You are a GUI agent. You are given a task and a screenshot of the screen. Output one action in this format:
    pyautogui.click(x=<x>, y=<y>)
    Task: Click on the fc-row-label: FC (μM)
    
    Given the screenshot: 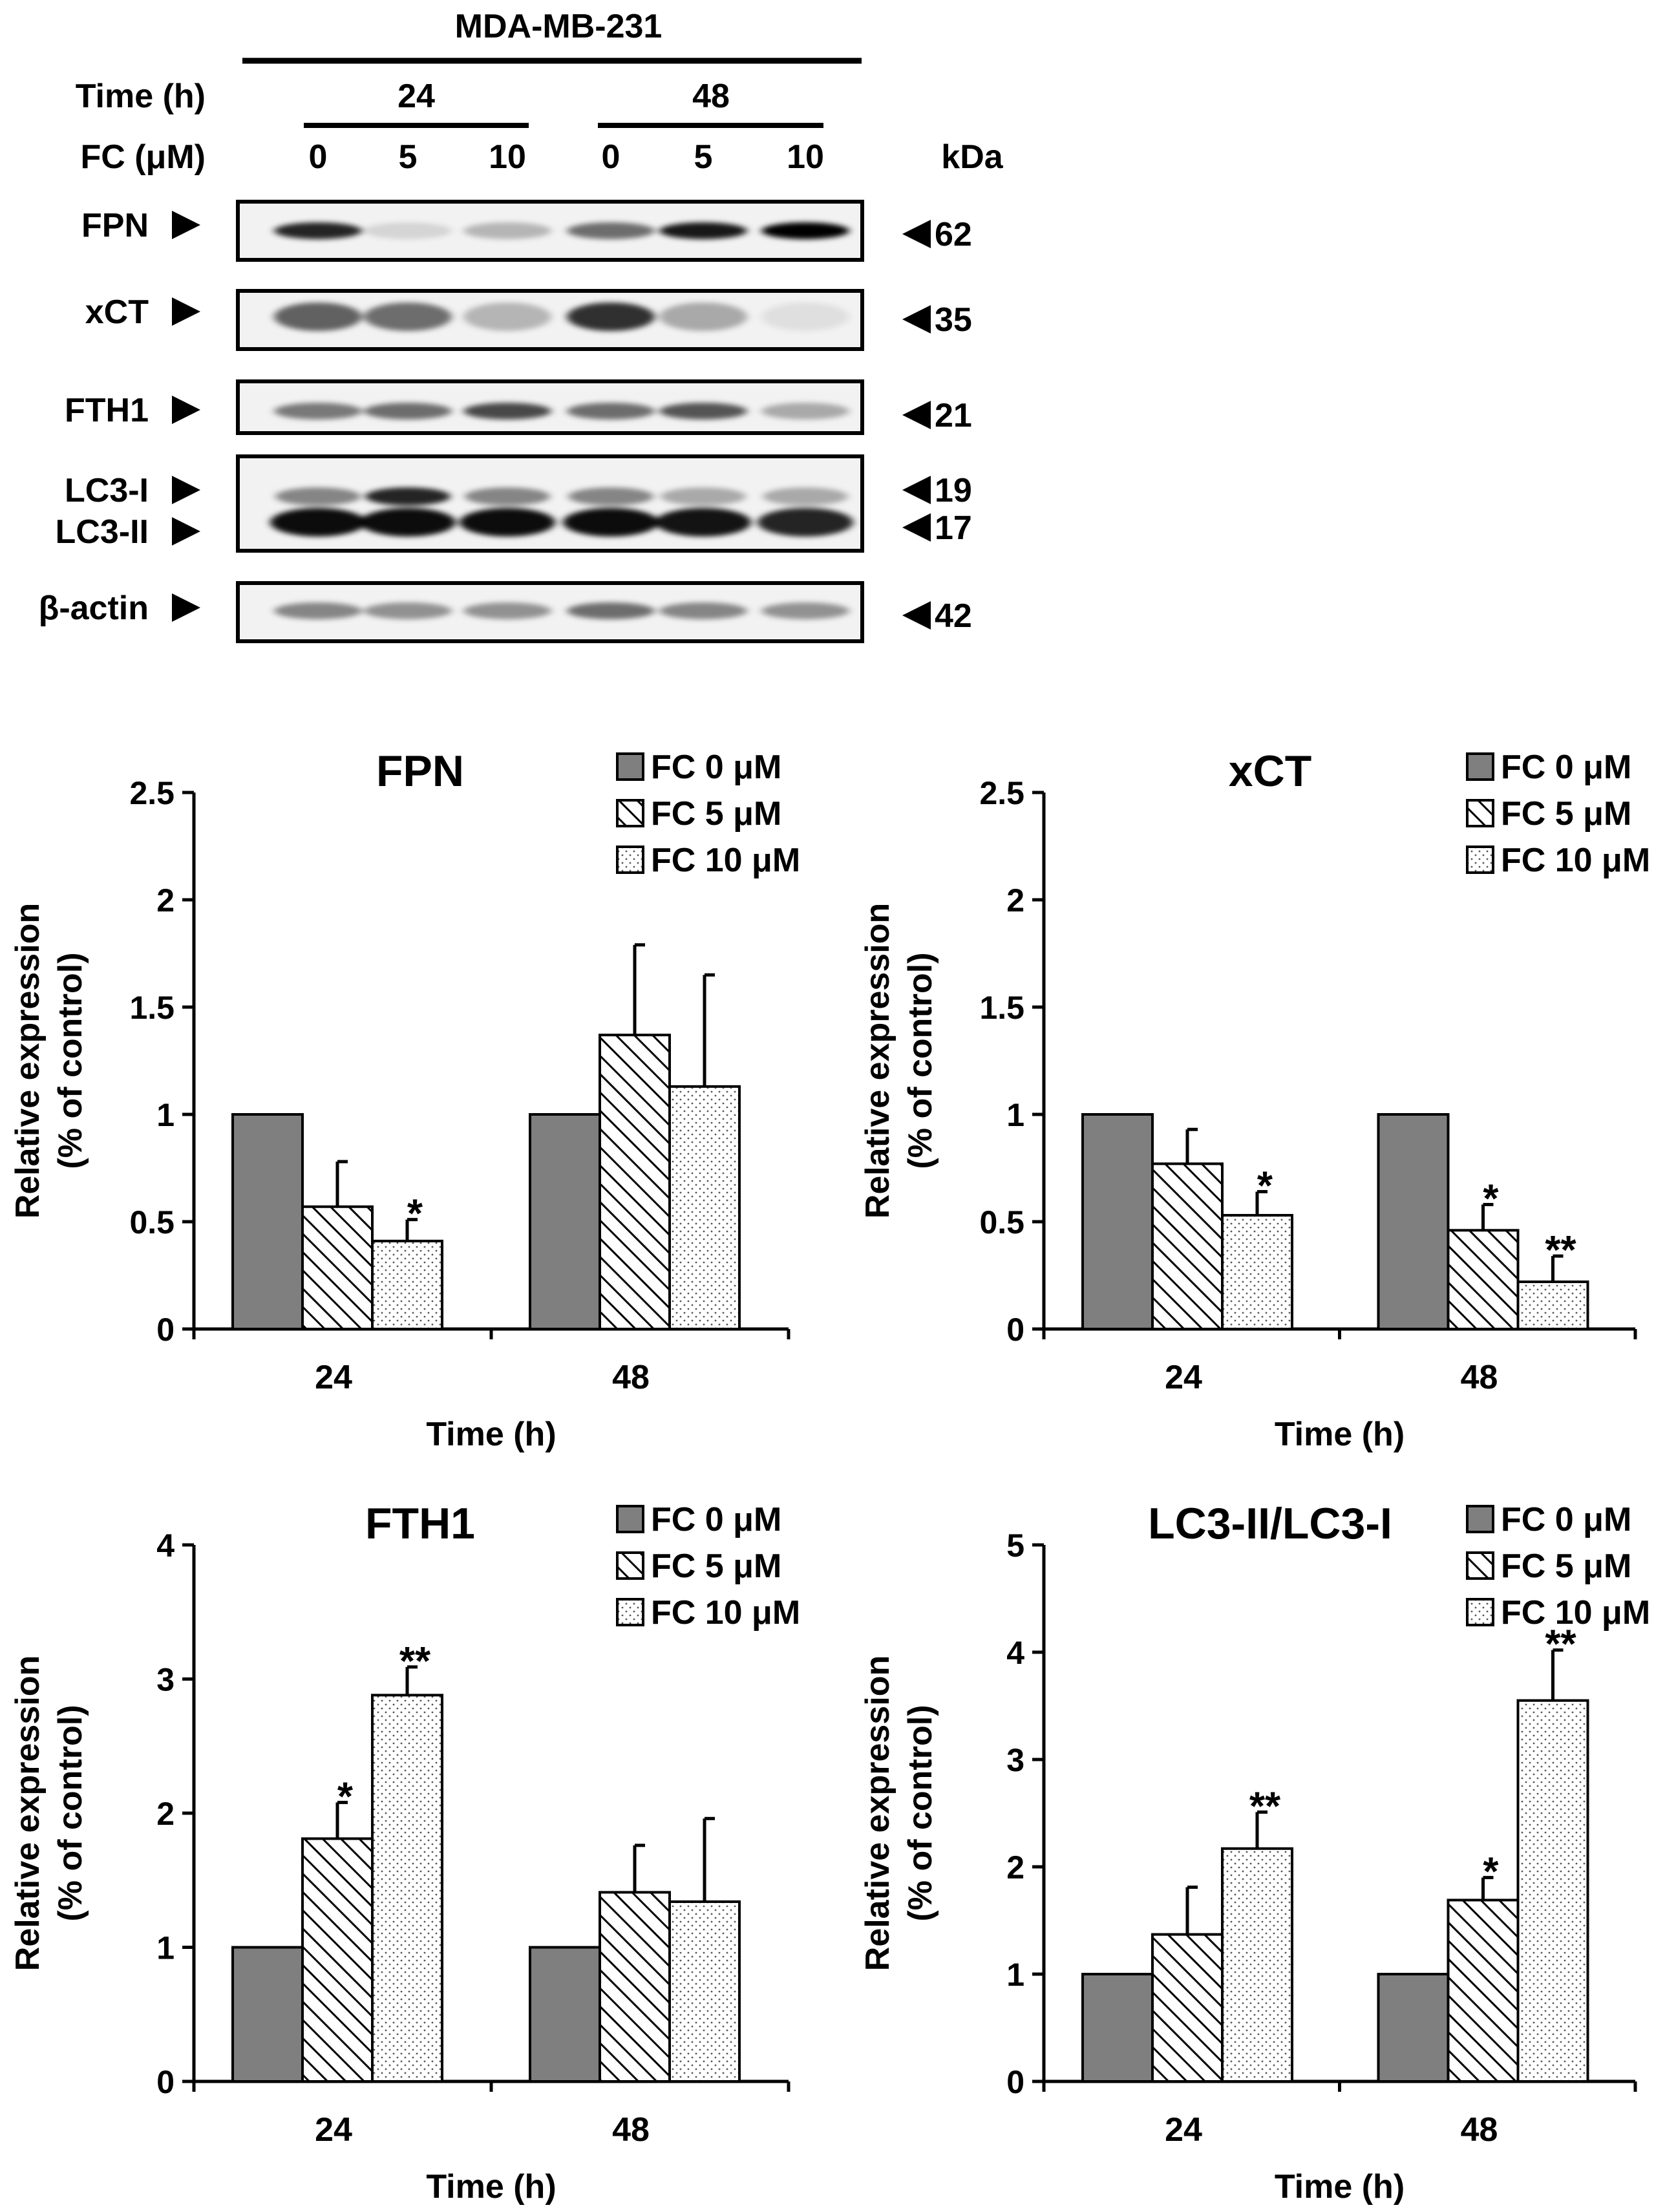 What is the action you would take?
    pyautogui.click(x=143, y=157)
    